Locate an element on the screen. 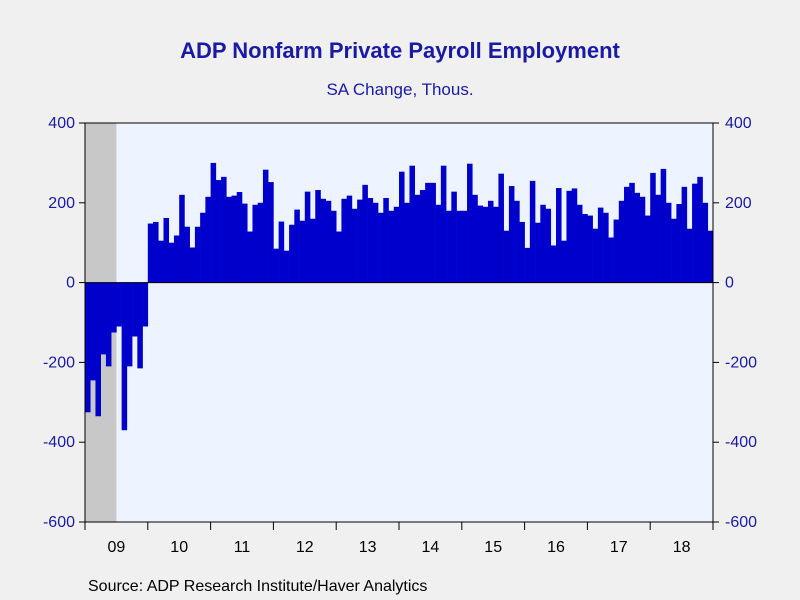  y-tick-label-right: -400 is located at coordinates (741, 442).